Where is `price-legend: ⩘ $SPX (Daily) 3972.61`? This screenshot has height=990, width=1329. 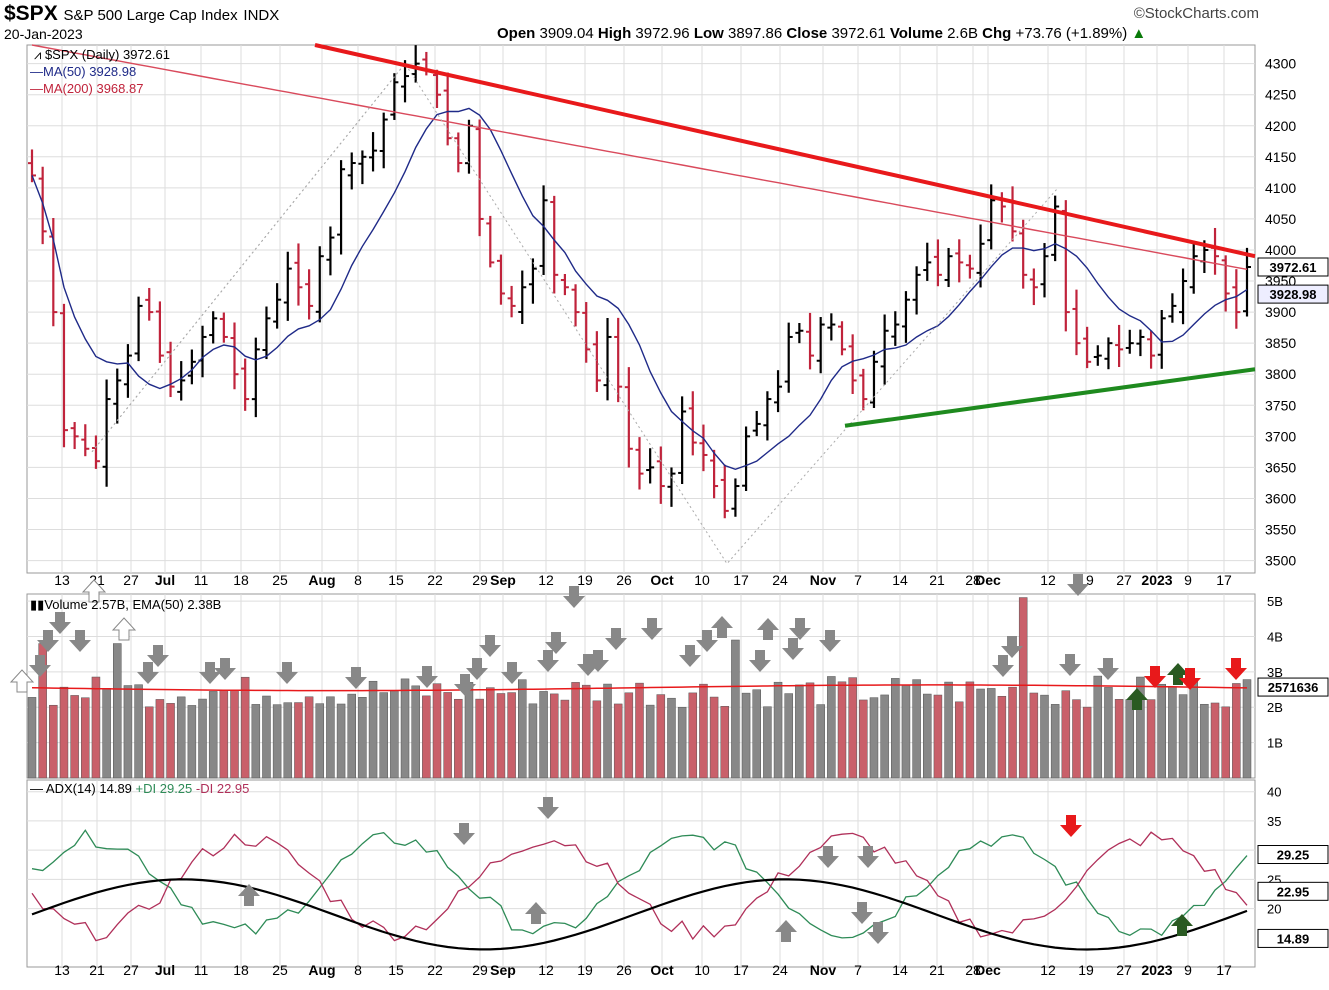
price-legend: ⩘ $SPX (Daily) 3972.61 is located at coordinates (102, 54).